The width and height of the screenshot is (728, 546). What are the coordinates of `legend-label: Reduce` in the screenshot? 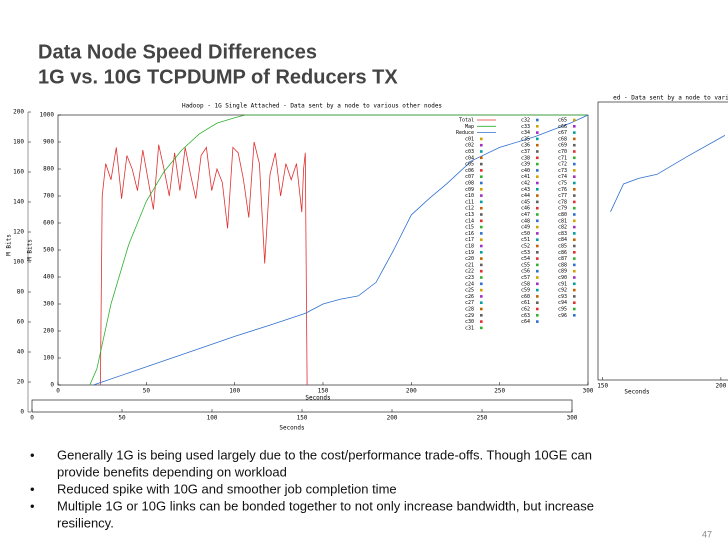 It's located at (465, 133).